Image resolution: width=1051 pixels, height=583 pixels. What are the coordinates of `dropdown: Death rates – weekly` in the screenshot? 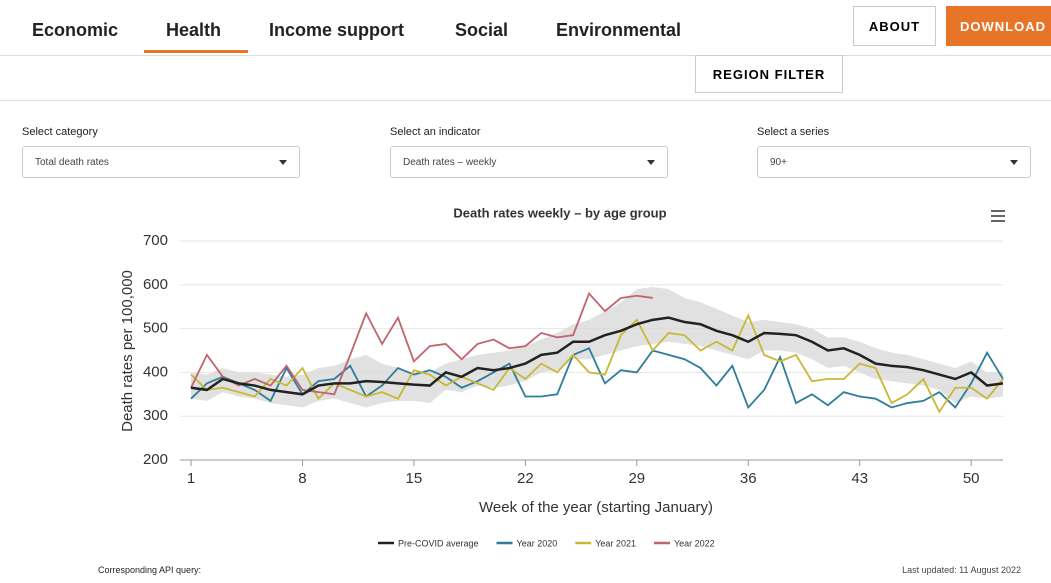 It's located at (529, 162).